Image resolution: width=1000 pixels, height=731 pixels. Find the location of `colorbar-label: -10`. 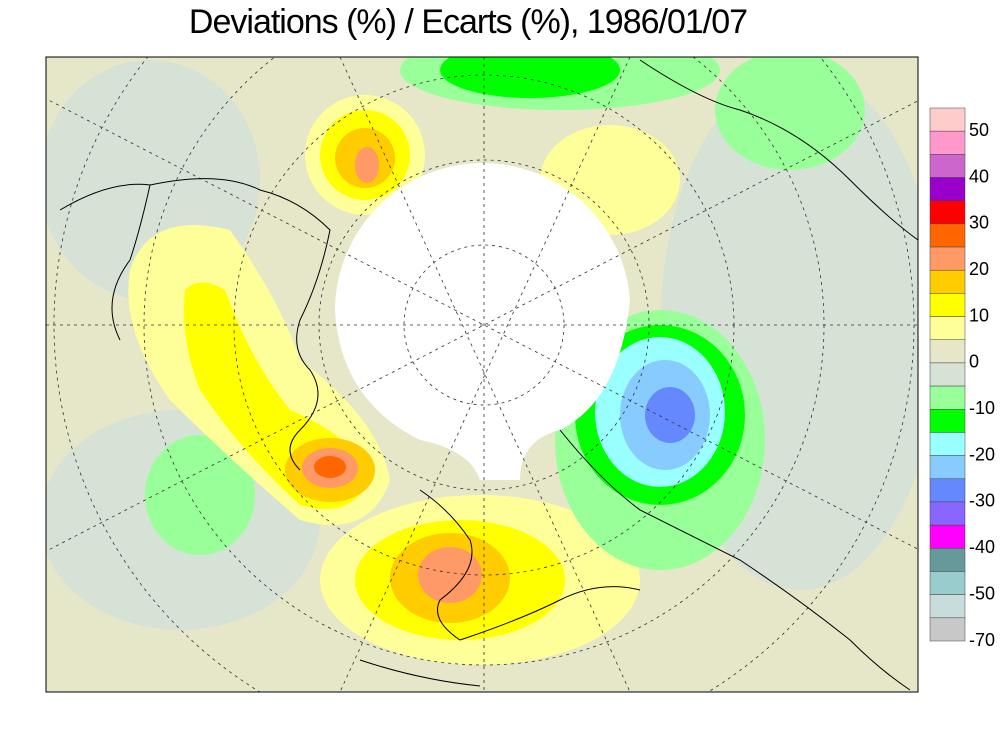

colorbar-label: -10 is located at coordinates (982, 408).